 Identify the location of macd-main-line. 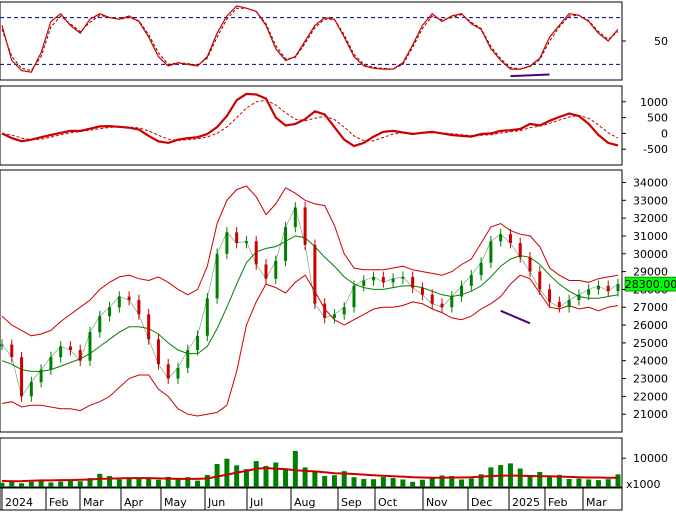
(310, 120).